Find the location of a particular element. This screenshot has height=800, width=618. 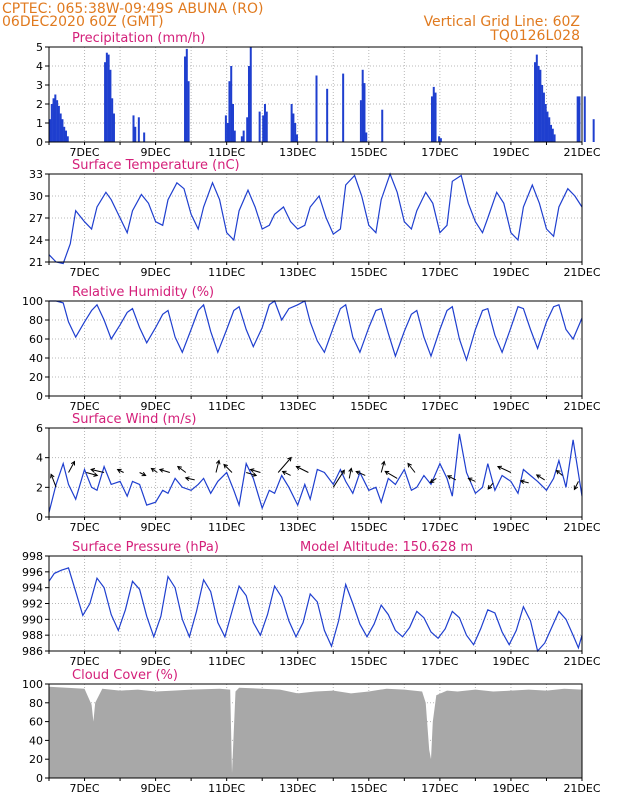

y-tick-label: 1 is located at coordinates (39, 123).